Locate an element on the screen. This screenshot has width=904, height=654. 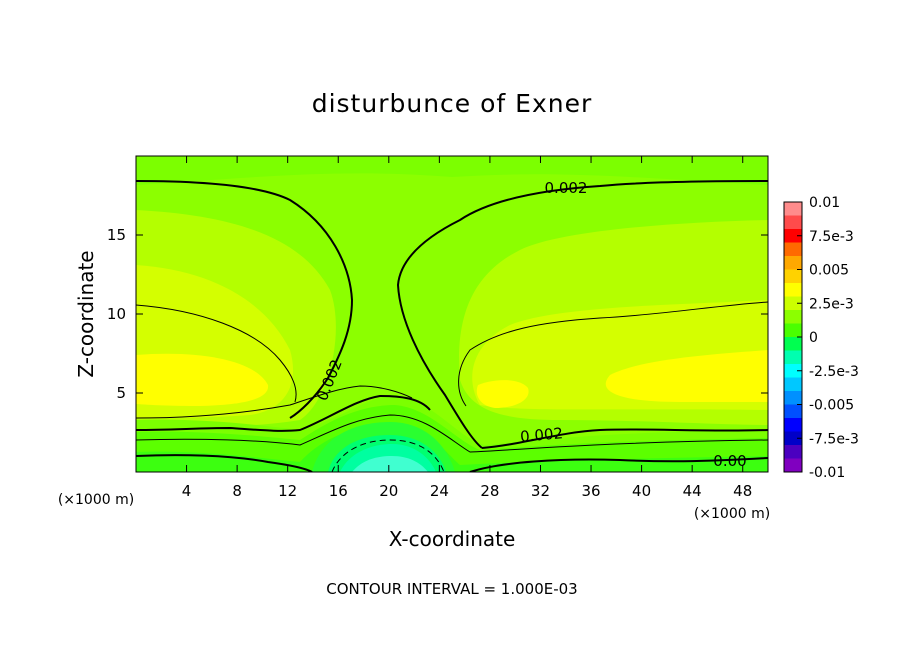
x-tick-label: 40 is located at coordinates (641, 491).